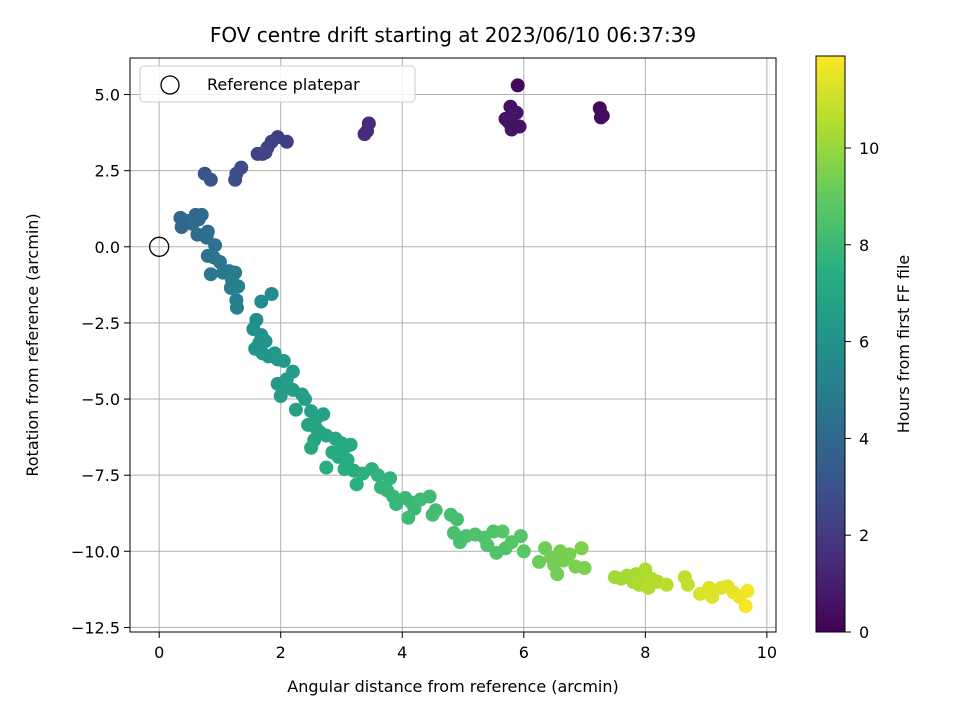 The height and width of the screenshot is (720, 960). I want to click on y-tick-label: −5.0, so click(100, 399).